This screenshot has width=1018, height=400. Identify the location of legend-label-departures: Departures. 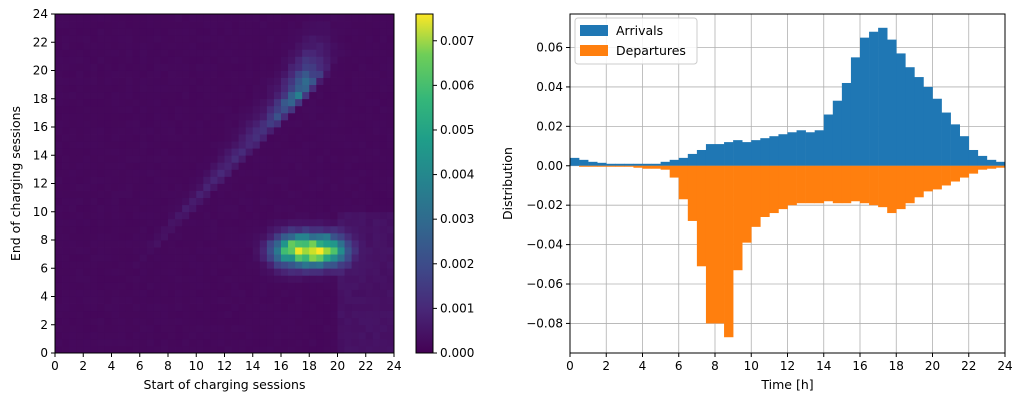
(651, 50).